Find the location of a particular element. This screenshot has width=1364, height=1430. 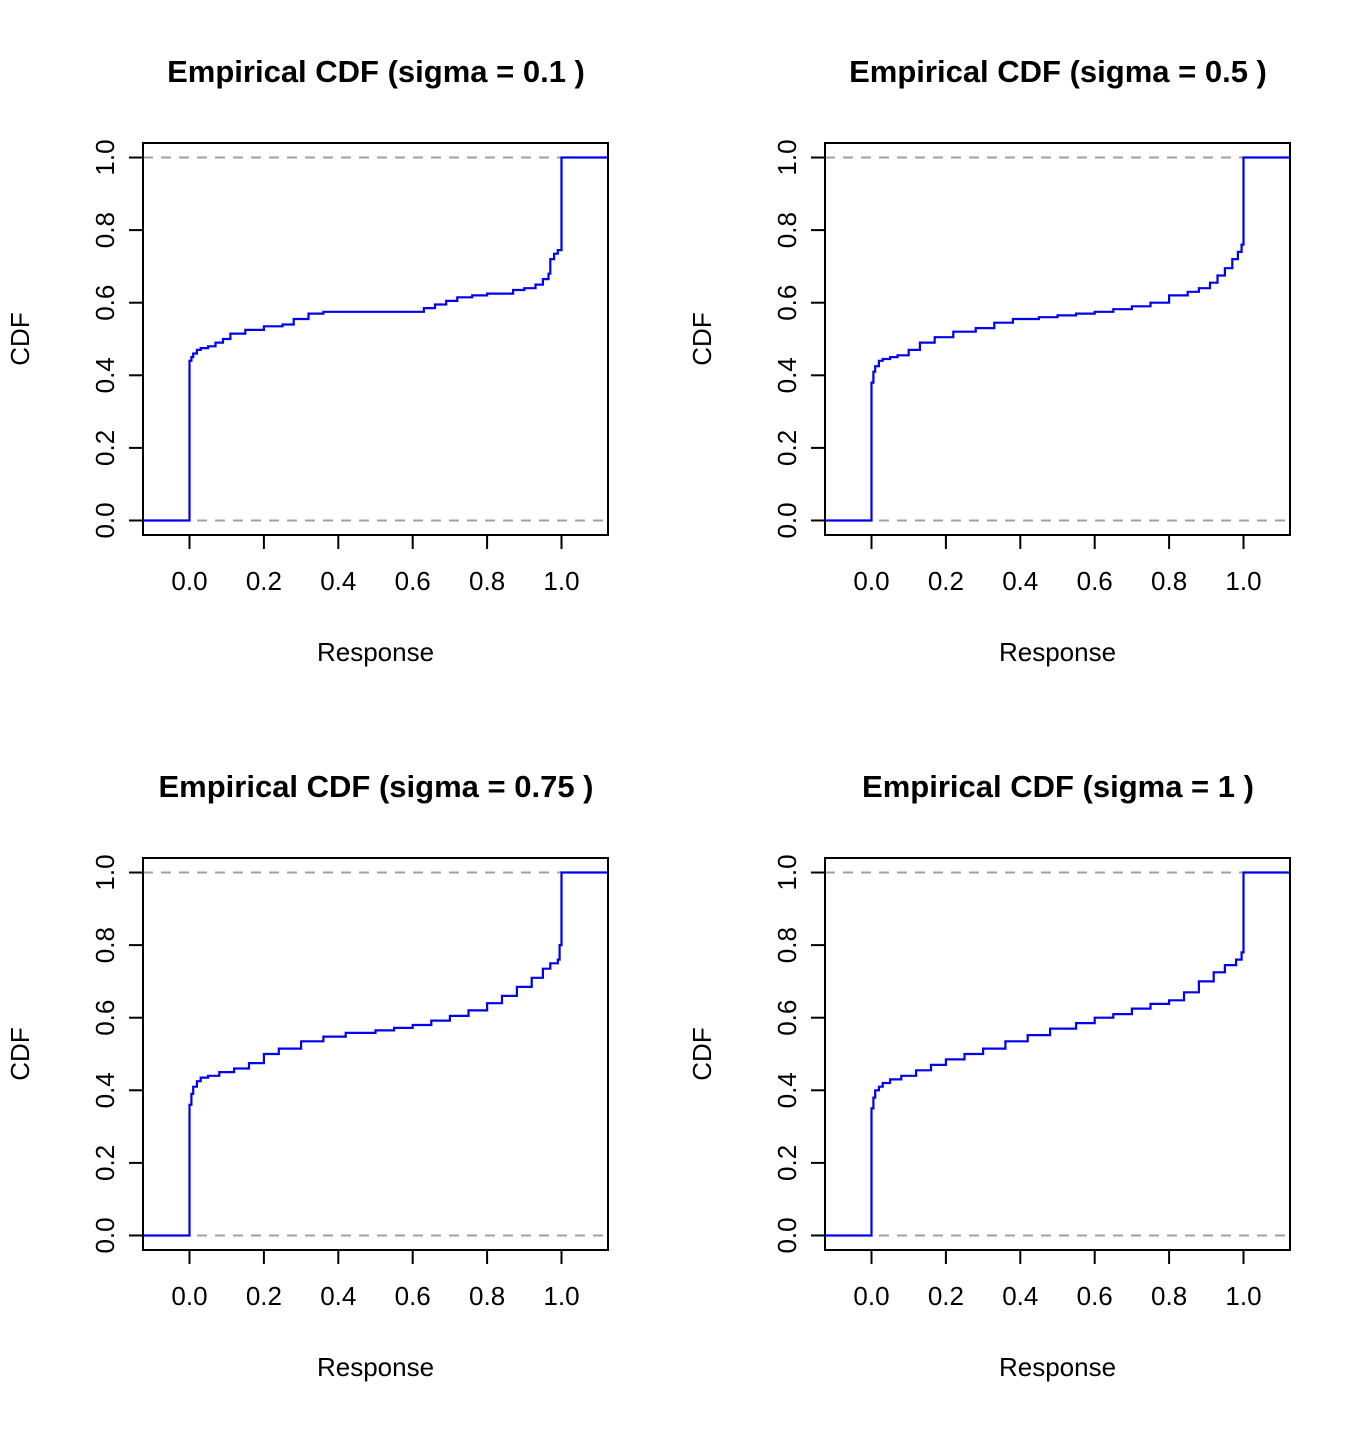

panel-title: Empirical CDF (sigma = 0.1 ) is located at coordinates (376, 71).